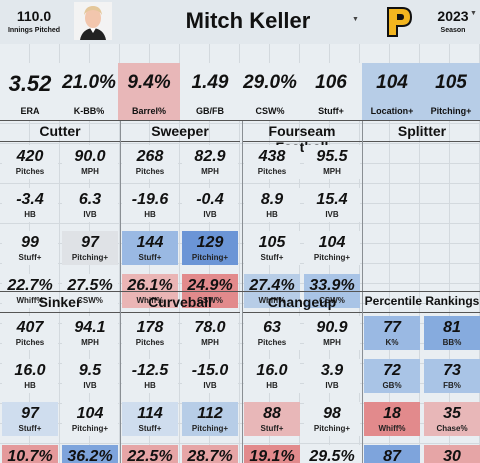 The height and width of the screenshot is (463, 480). I want to click on metric-value: 97, so click(30, 413).